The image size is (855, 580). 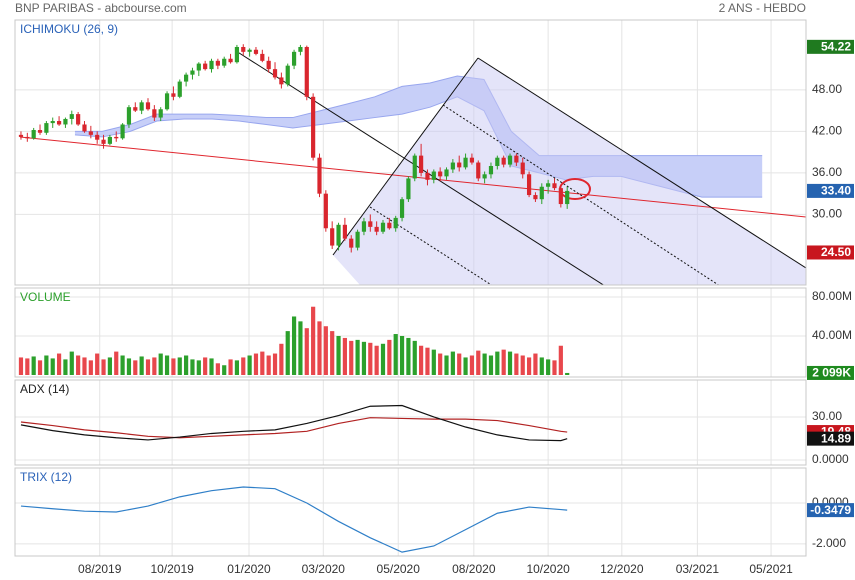 What do you see at coordinates (45, 297) in the screenshot?
I see `panel-title: VOLUME` at bounding box center [45, 297].